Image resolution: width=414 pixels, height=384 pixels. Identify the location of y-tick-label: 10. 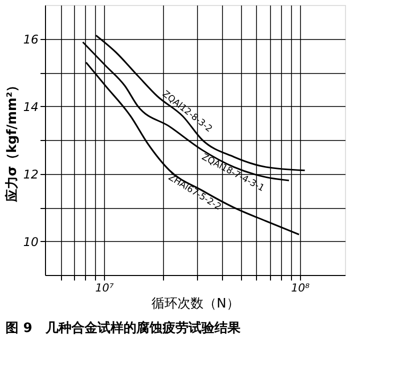
(31, 241).